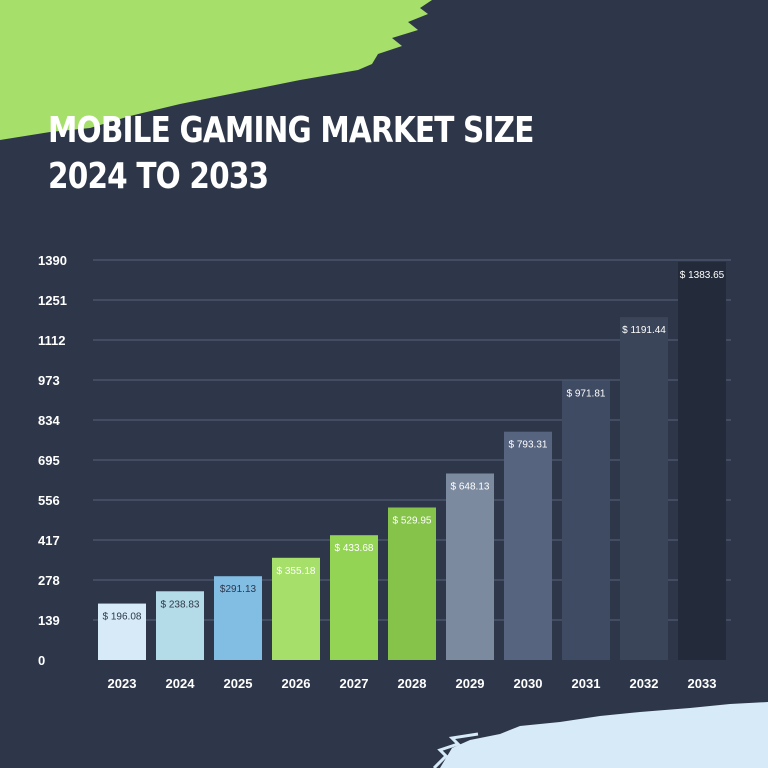 The height and width of the screenshot is (768, 768). I want to click on x-tick-label: 2029, so click(470, 683).